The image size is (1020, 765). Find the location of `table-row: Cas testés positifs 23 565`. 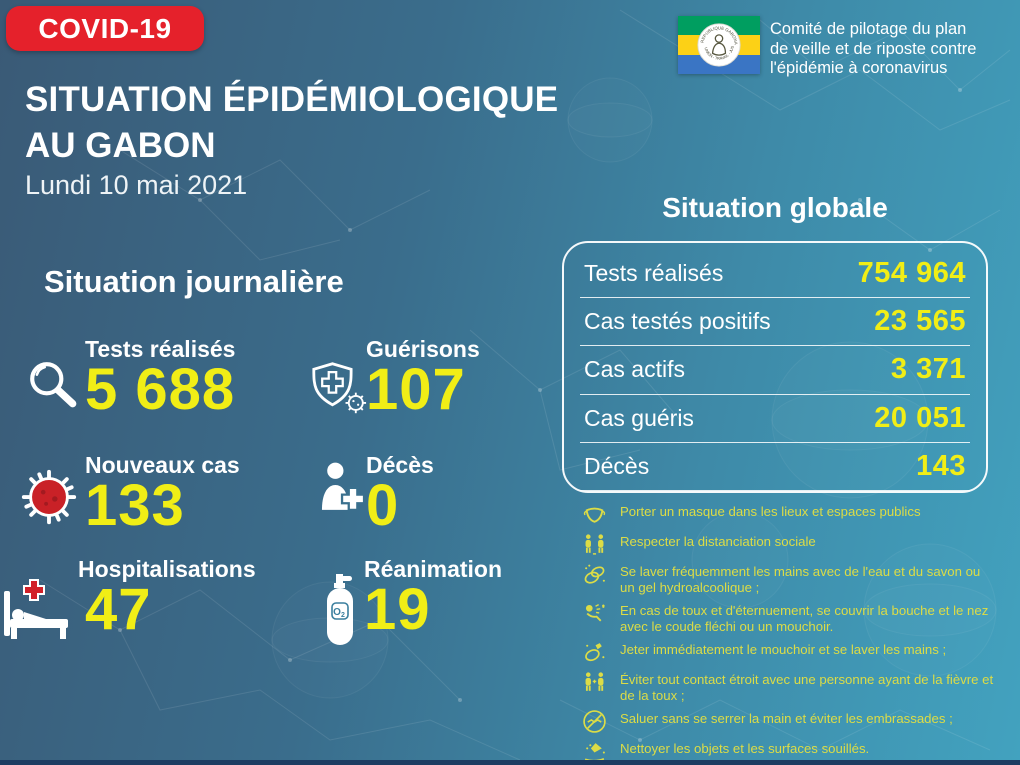

table-row: Cas testés positifs 23 565 is located at coordinates (775, 322).